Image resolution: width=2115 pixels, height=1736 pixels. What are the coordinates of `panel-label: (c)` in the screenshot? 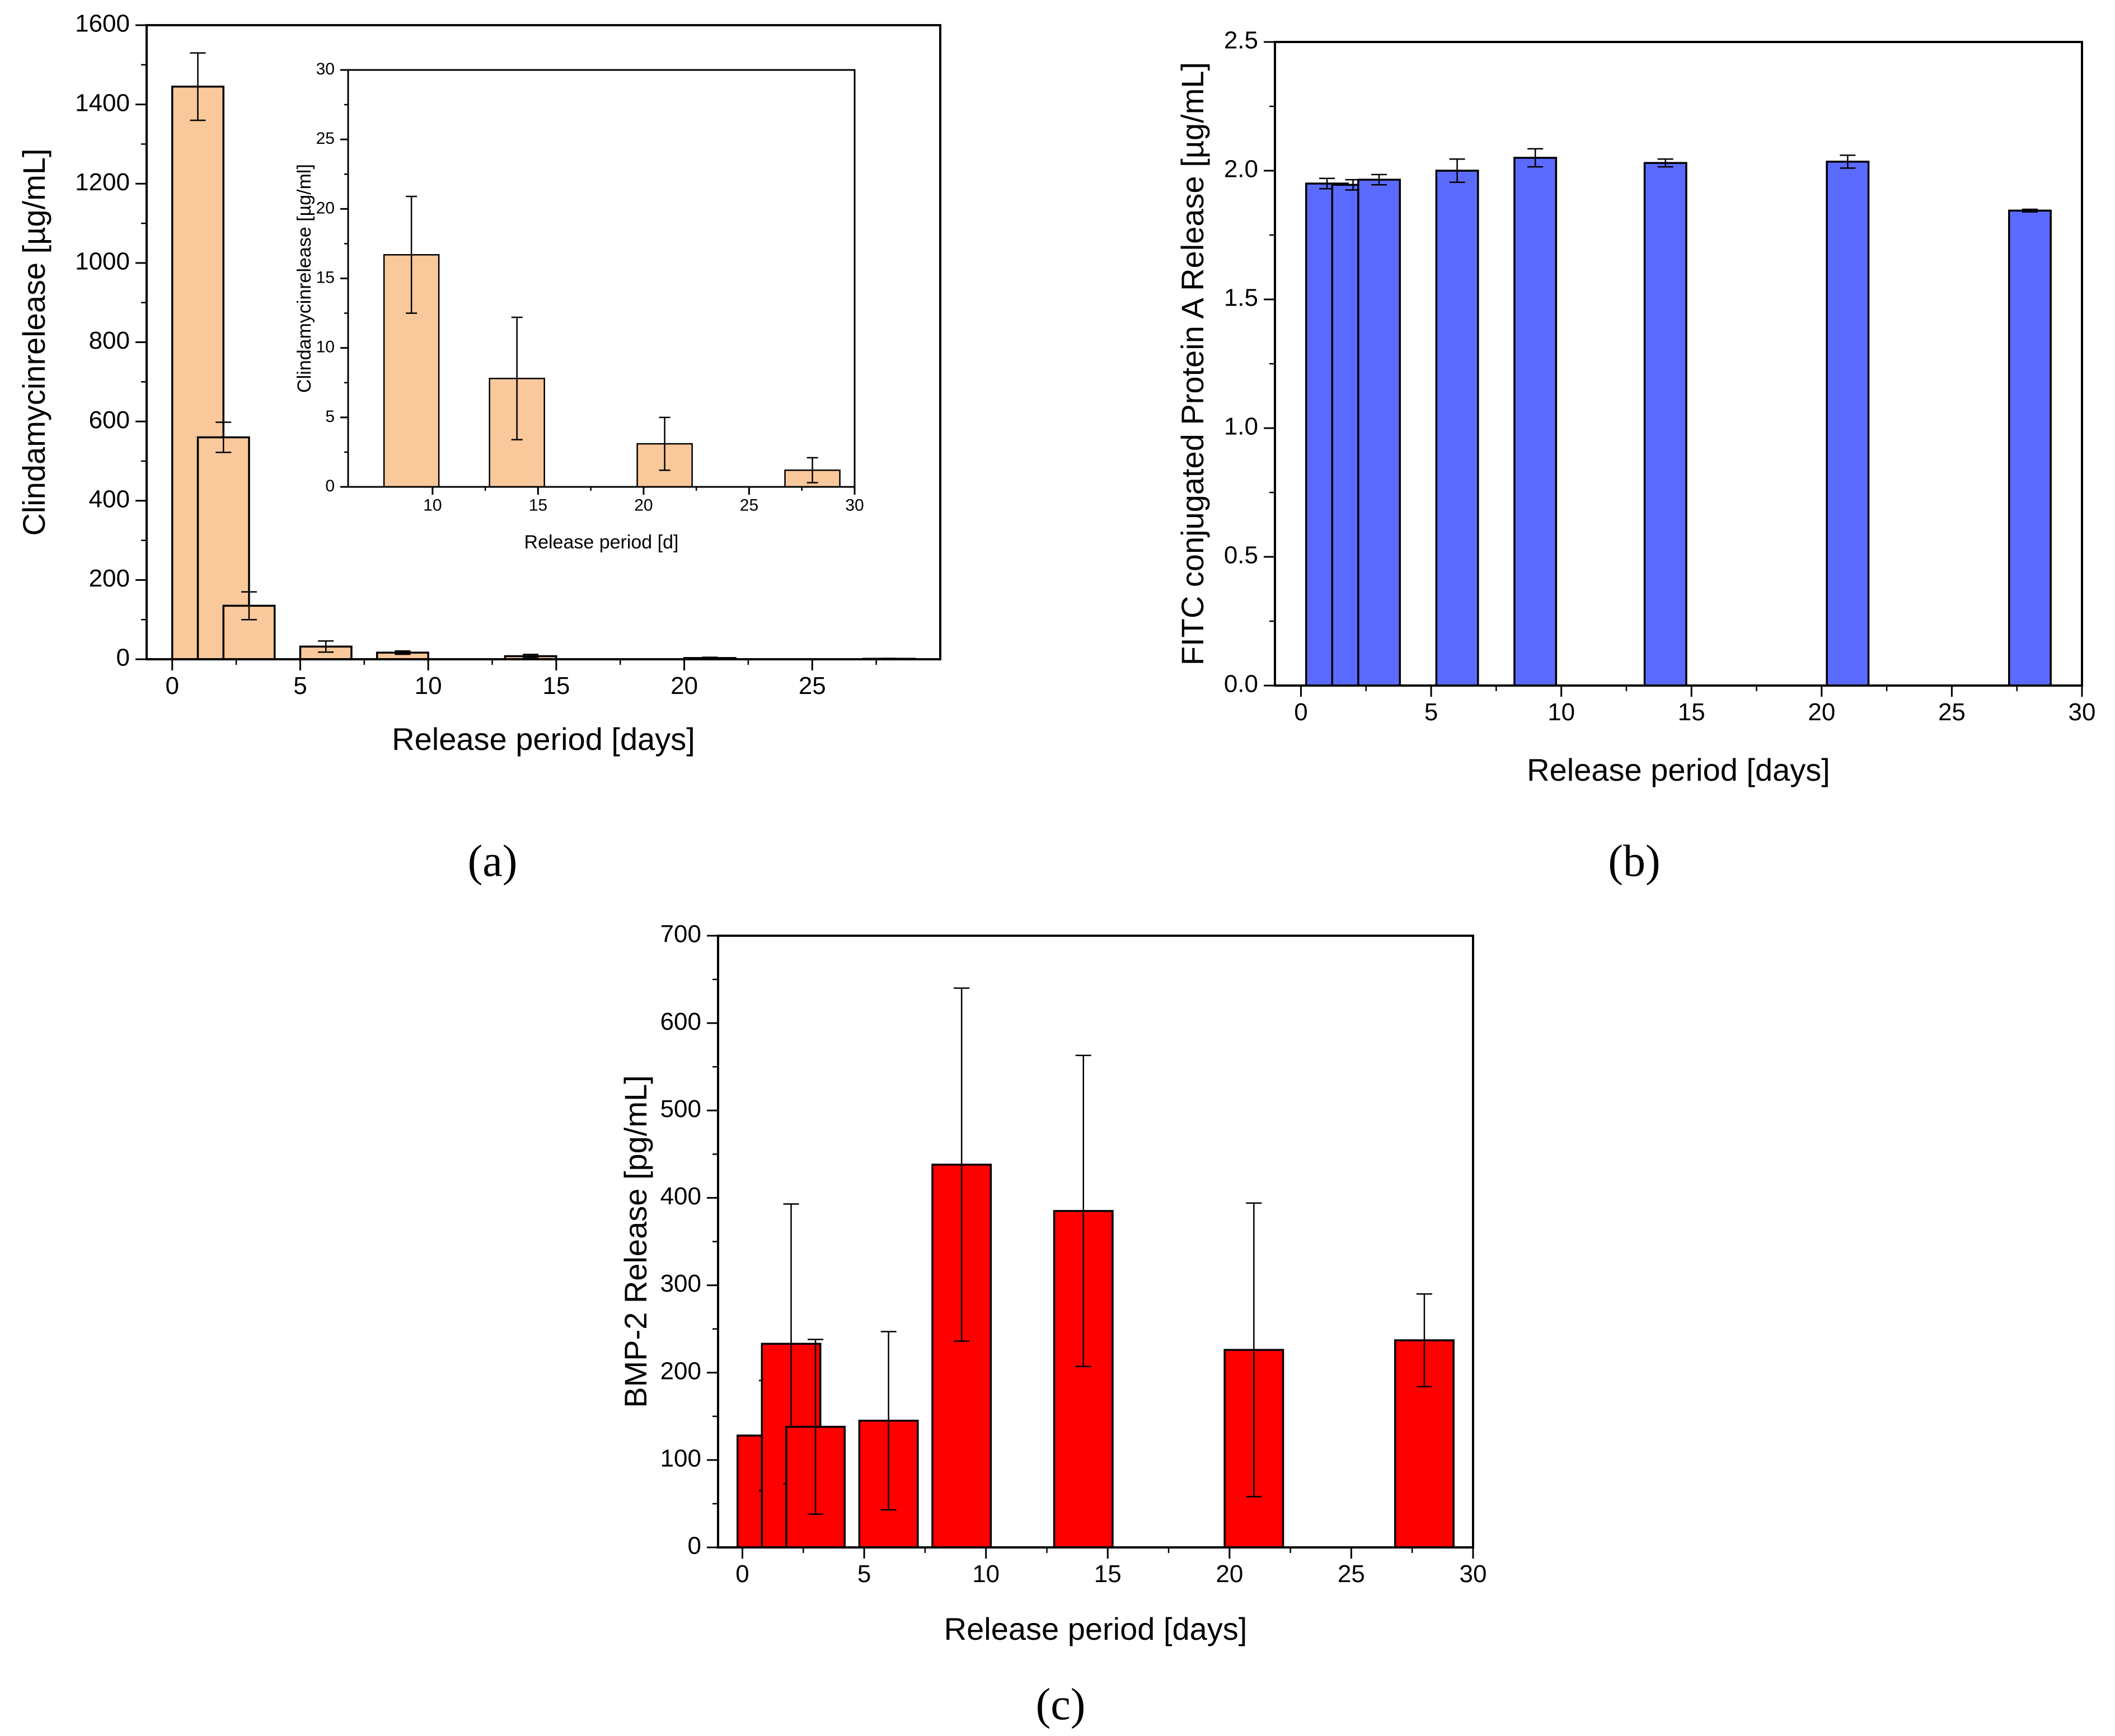 It's located at (1061, 1704).